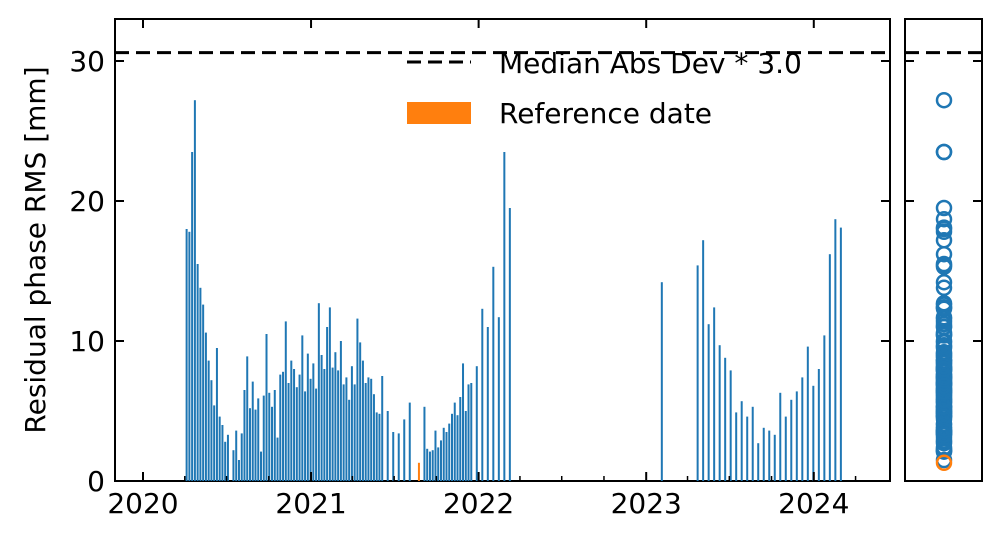 The width and height of the screenshot is (1004, 545). I want to click on side-axes, so click(943, 250).